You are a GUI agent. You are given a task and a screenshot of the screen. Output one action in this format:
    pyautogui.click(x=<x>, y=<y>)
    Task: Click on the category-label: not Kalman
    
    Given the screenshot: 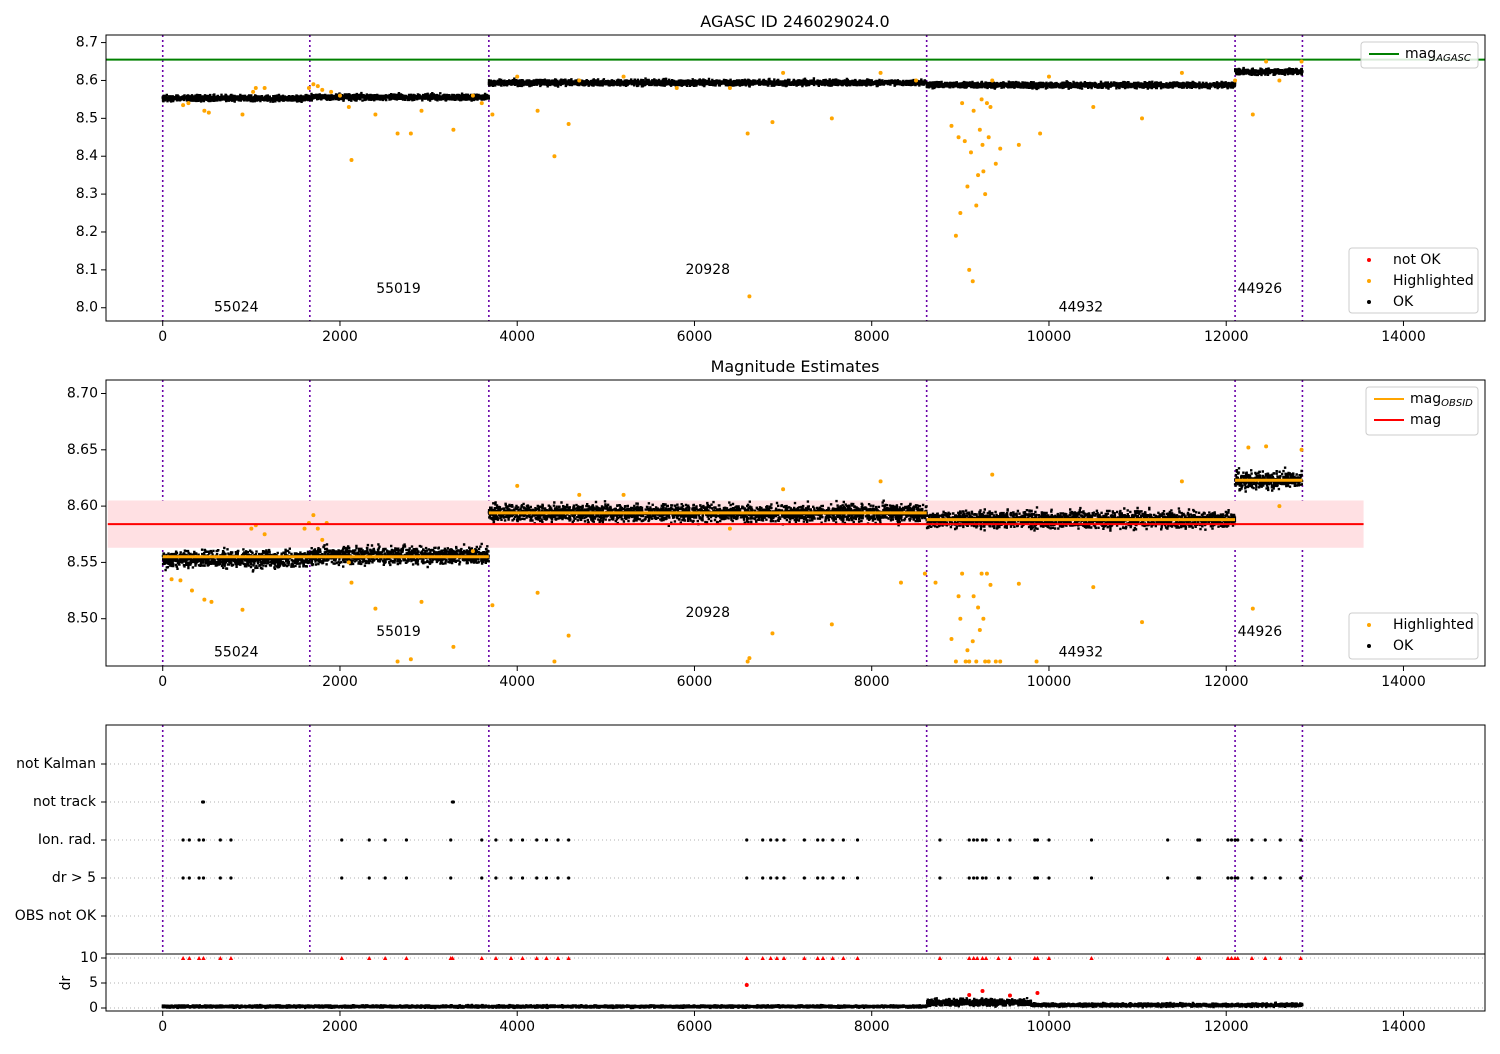 What is the action you would take?
    pyautogui.click(x=56, y=764)
    